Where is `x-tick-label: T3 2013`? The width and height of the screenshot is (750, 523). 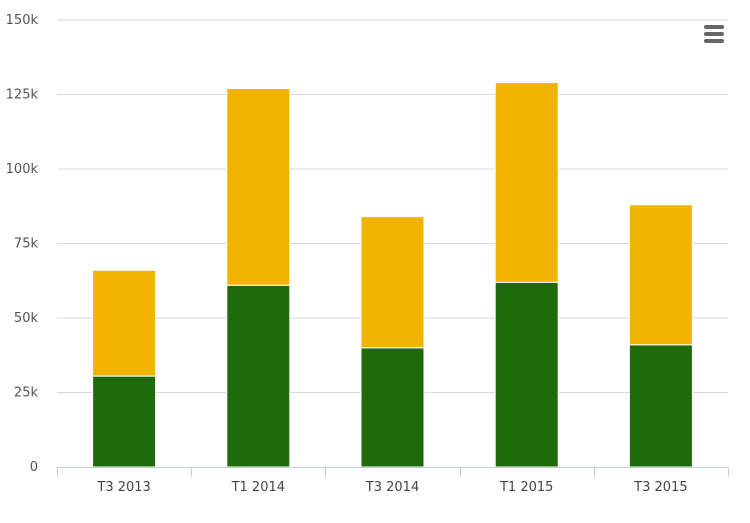
x-tick-label: T3 2013 is located at coordinates (123, 487).